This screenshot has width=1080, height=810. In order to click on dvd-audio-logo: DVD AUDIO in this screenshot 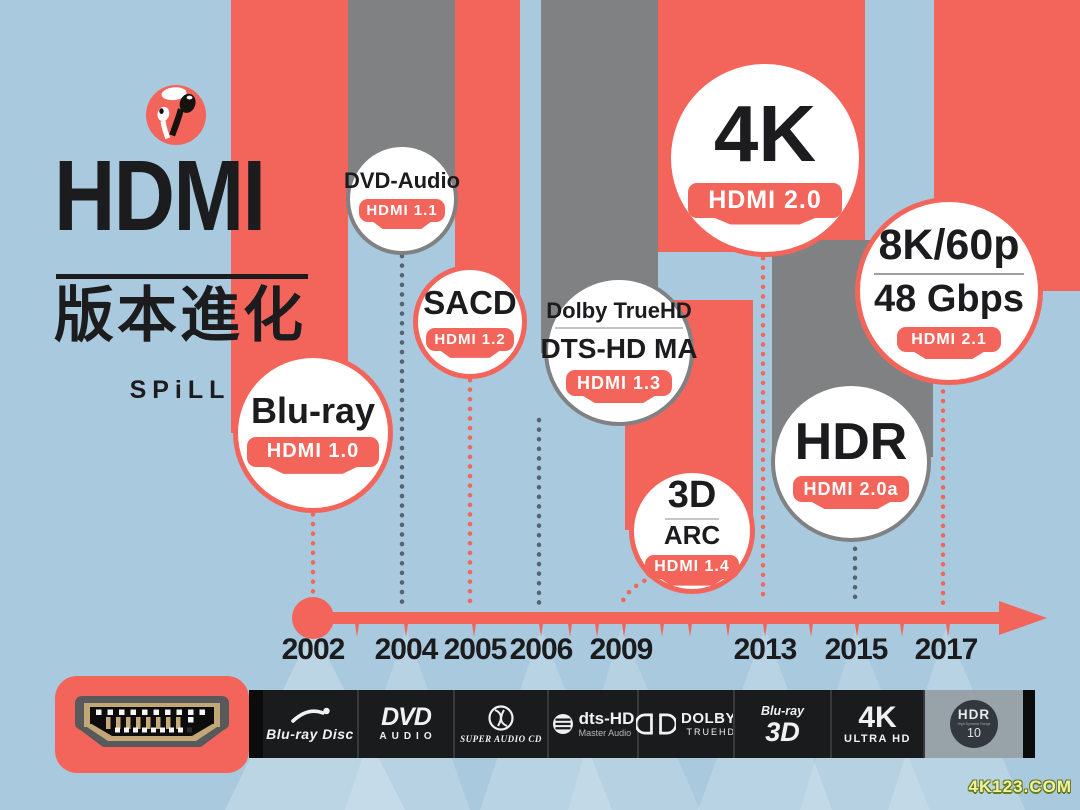, I will do `click(405, 724)`.